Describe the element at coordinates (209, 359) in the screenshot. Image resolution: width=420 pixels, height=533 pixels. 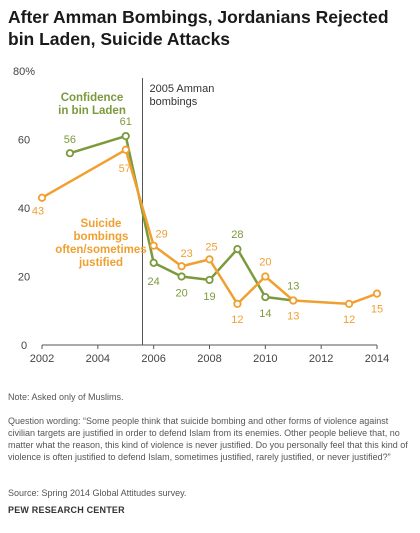
I see `x-tick-label: 2008` at that location.